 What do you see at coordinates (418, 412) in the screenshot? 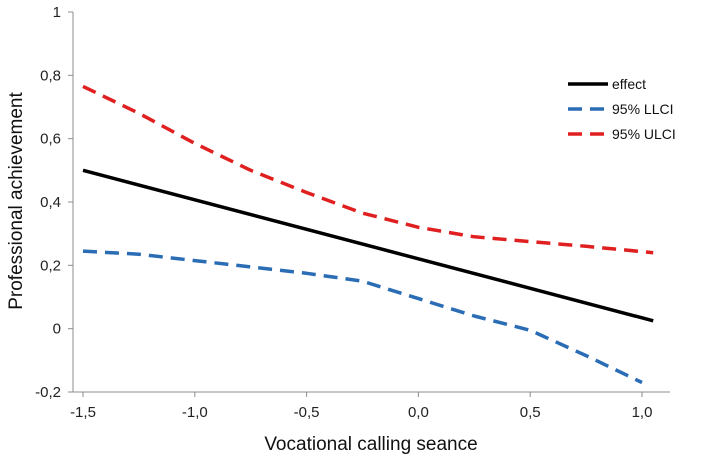
I see `x-tick-label: 0,0` at bounding box center [418, 412].